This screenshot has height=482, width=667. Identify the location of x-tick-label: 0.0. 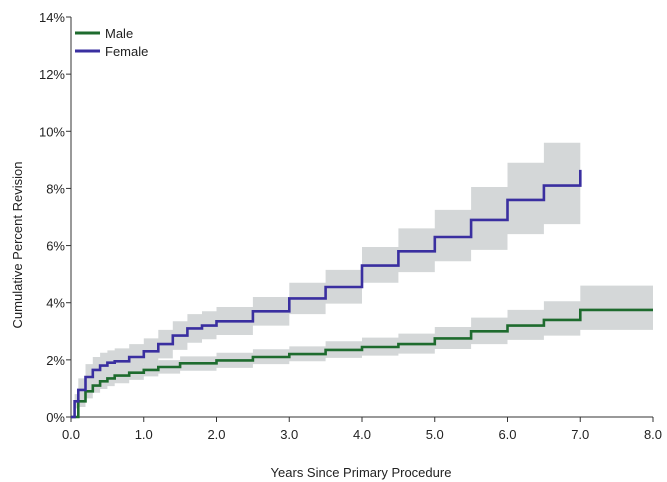
(71, 434).